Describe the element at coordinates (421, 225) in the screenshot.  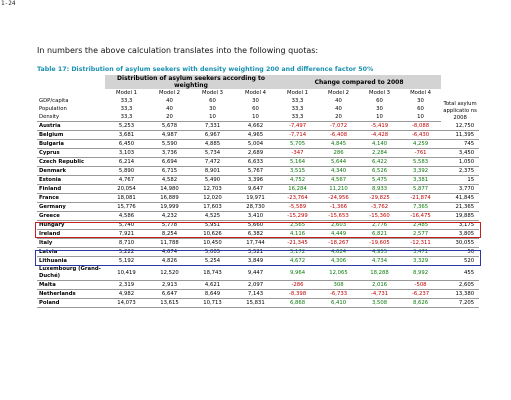
I see `change-value: 2,485` at that location.